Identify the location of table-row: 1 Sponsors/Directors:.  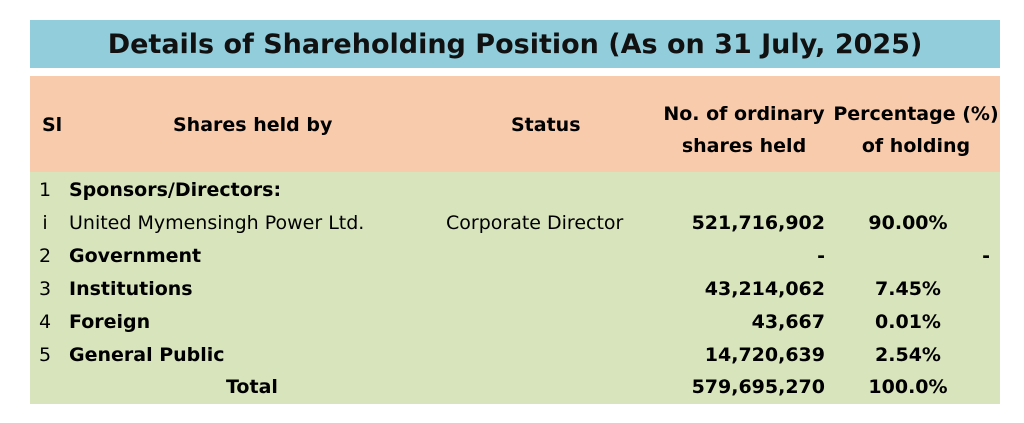
(515, 190).